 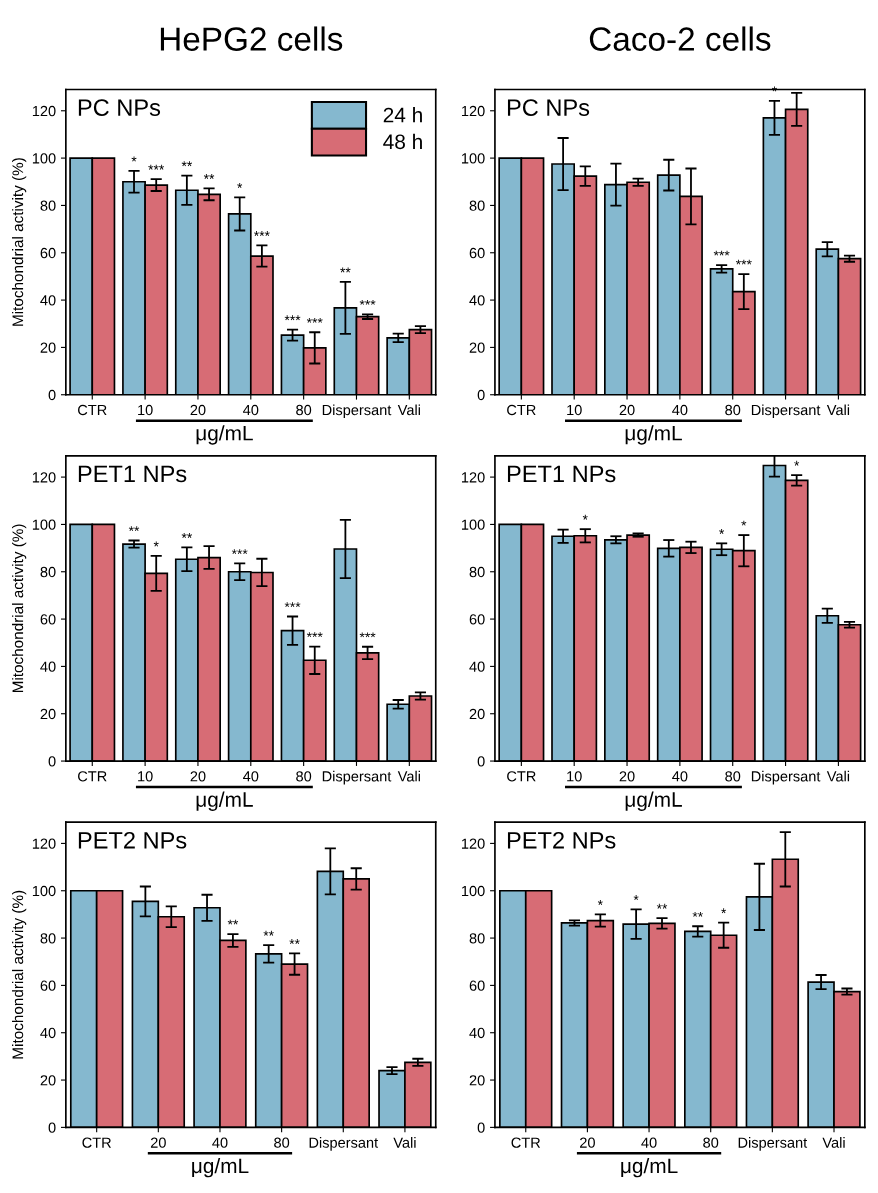 What do you see at coordinates (402, 141) in the screenshot?
I see `legend-label: 48 h` at bounding box center [402, 141].